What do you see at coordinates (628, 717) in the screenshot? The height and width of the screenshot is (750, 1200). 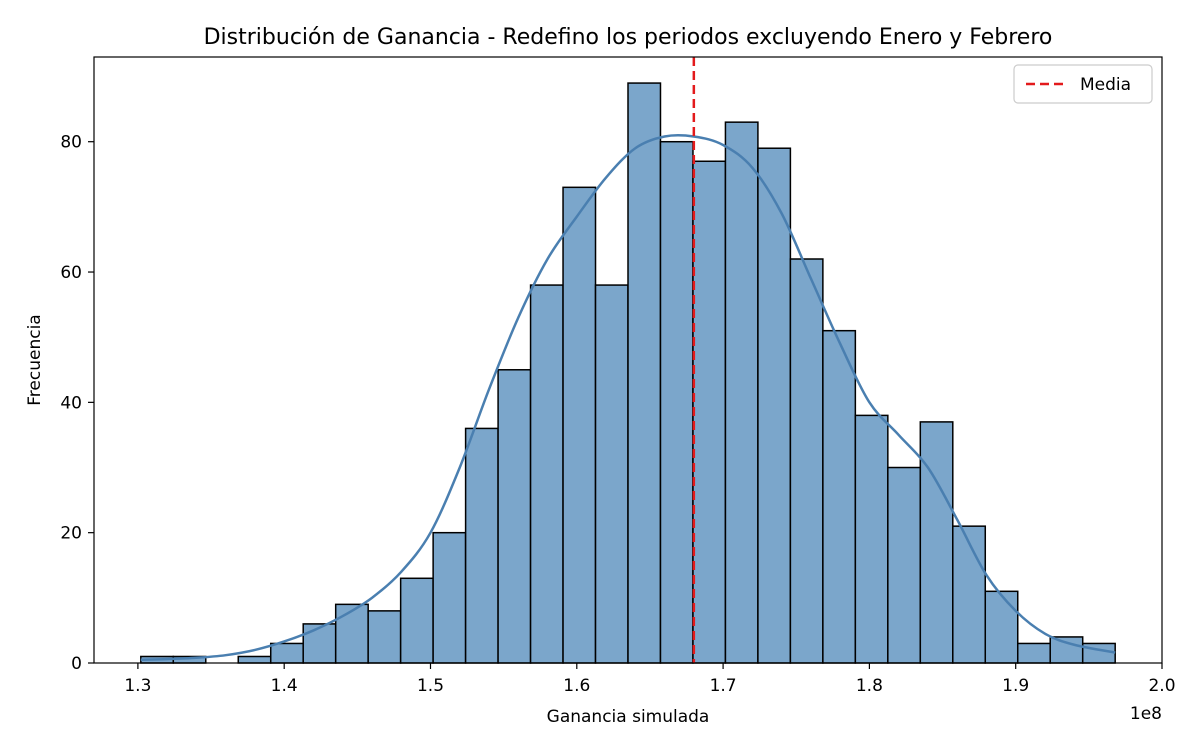 I see `x-axis-label: Ganancia simulada` at bounding box center [628, 717].